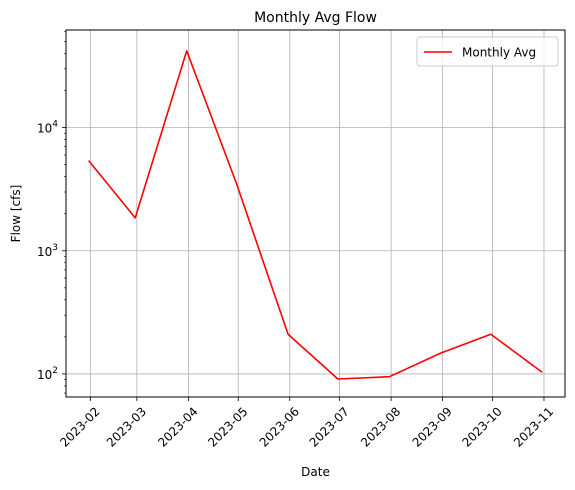  What do you see at coordinates (16, 214) in the screenshot?
I see `y-axis-label: Flow [cfs]` at bounding box center [16, 214].